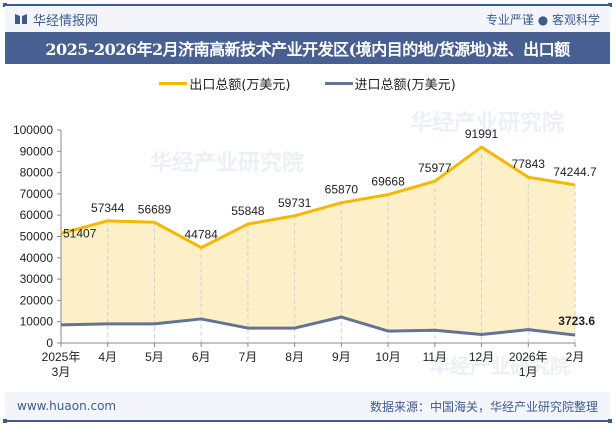 This screenshot has height=427, width=615. What do you see at coordinates (341, 357) in the screenshot?
I see `x-tick-label: 9月` at bounding box center [341, 357].